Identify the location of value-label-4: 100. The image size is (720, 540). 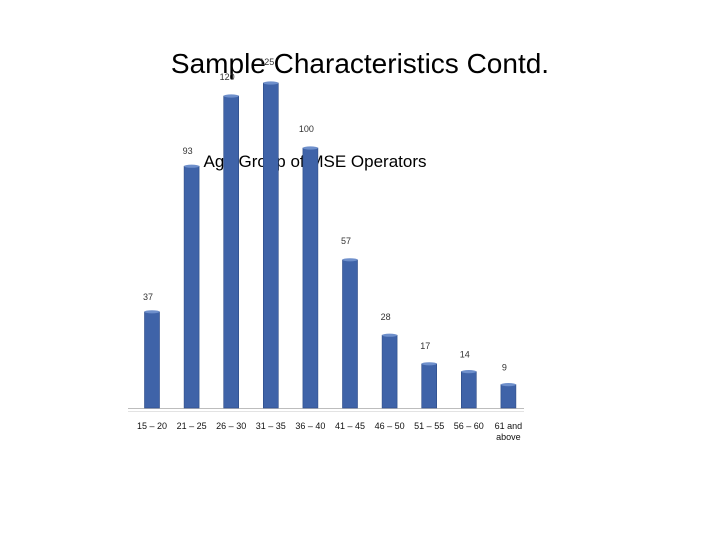
(306, 129).